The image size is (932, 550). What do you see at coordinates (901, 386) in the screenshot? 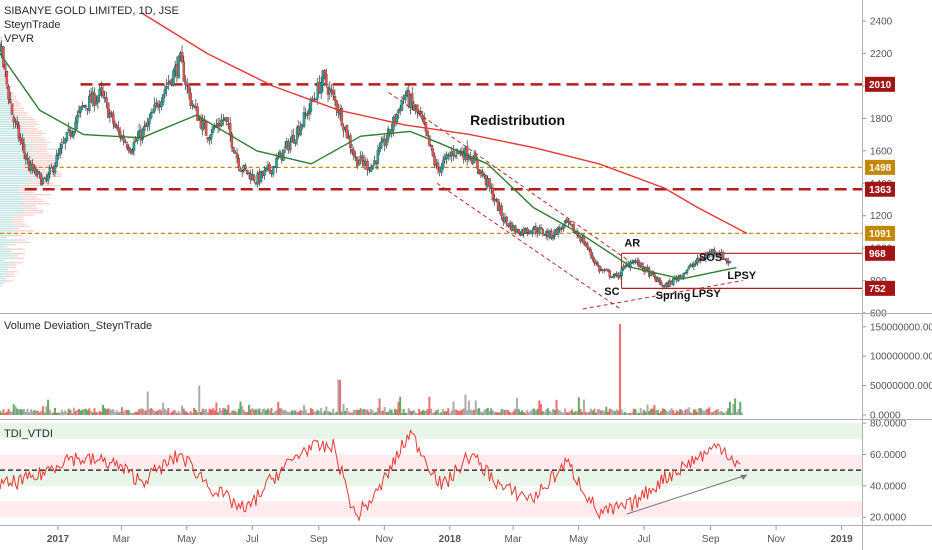
I see `volume-tick-label-1: 50000000.0000` at bounding box center [901, 386].